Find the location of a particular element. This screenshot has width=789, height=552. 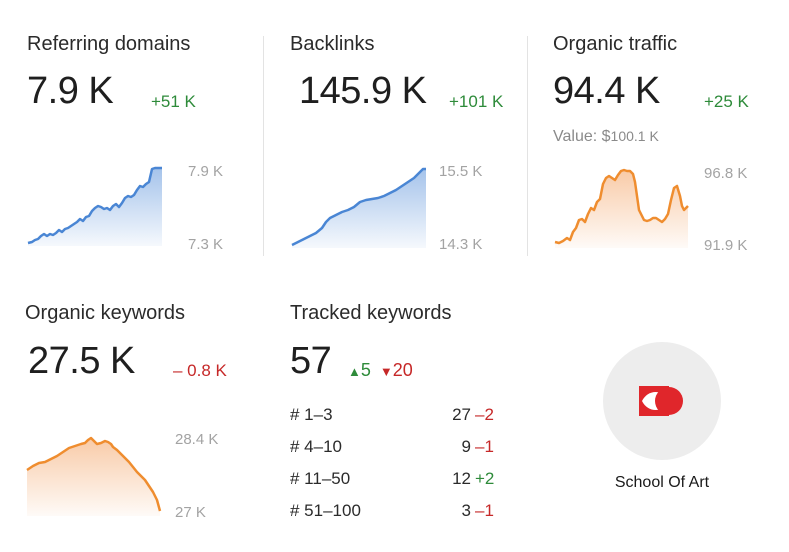

organic-keywords-title: Organic keywords is located at coordinates (105, 313).